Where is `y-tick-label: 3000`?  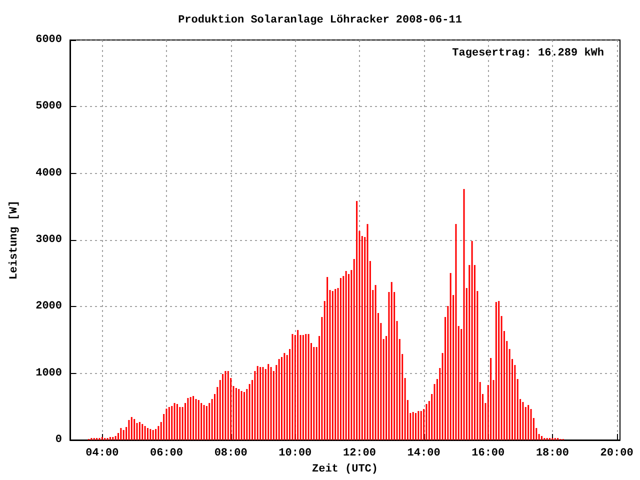 y-tick-label: 3000 is located at coordinates (49, 240).